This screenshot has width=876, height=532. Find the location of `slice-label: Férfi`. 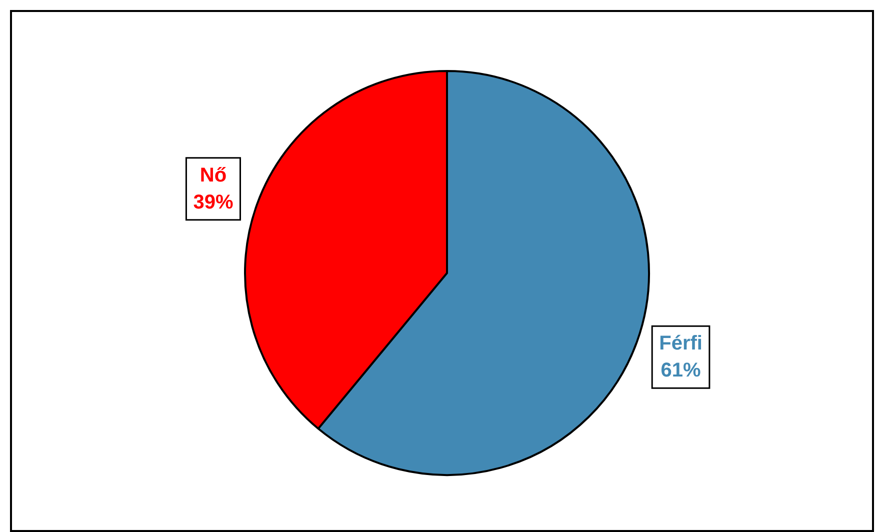

slice-label: Férfi is located at coordinates (680, 343).